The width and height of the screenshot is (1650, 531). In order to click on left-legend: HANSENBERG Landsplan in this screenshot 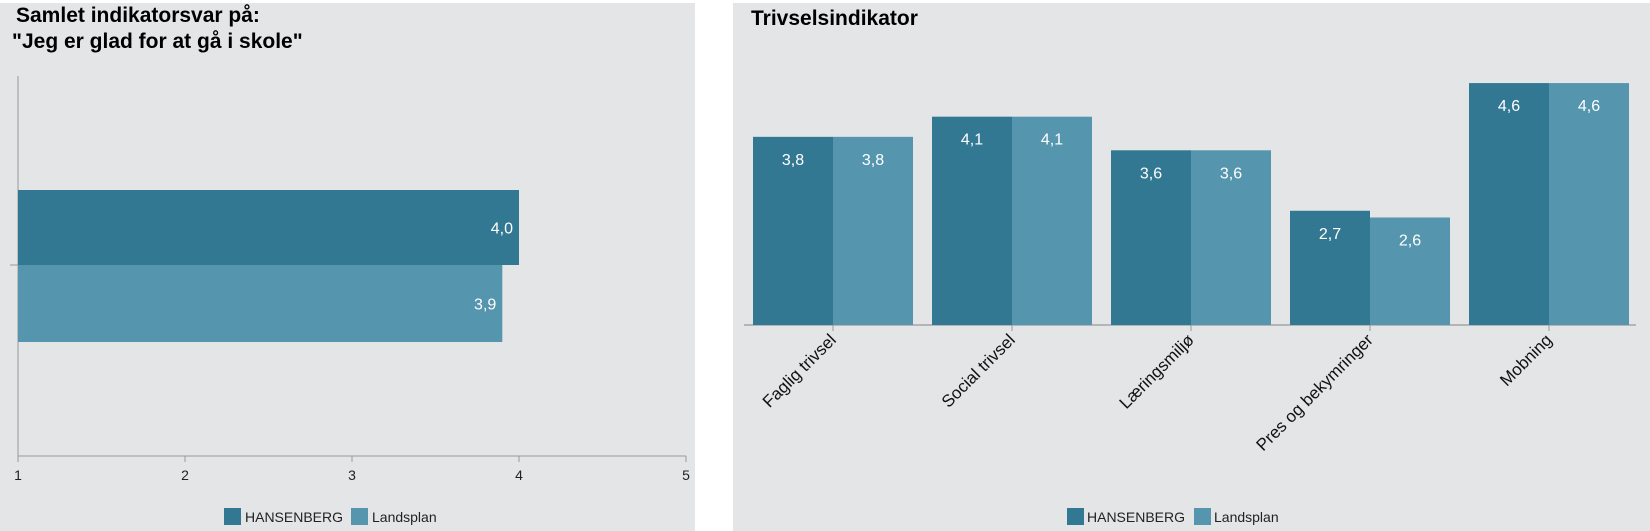, I will do `click(330, 516)`.